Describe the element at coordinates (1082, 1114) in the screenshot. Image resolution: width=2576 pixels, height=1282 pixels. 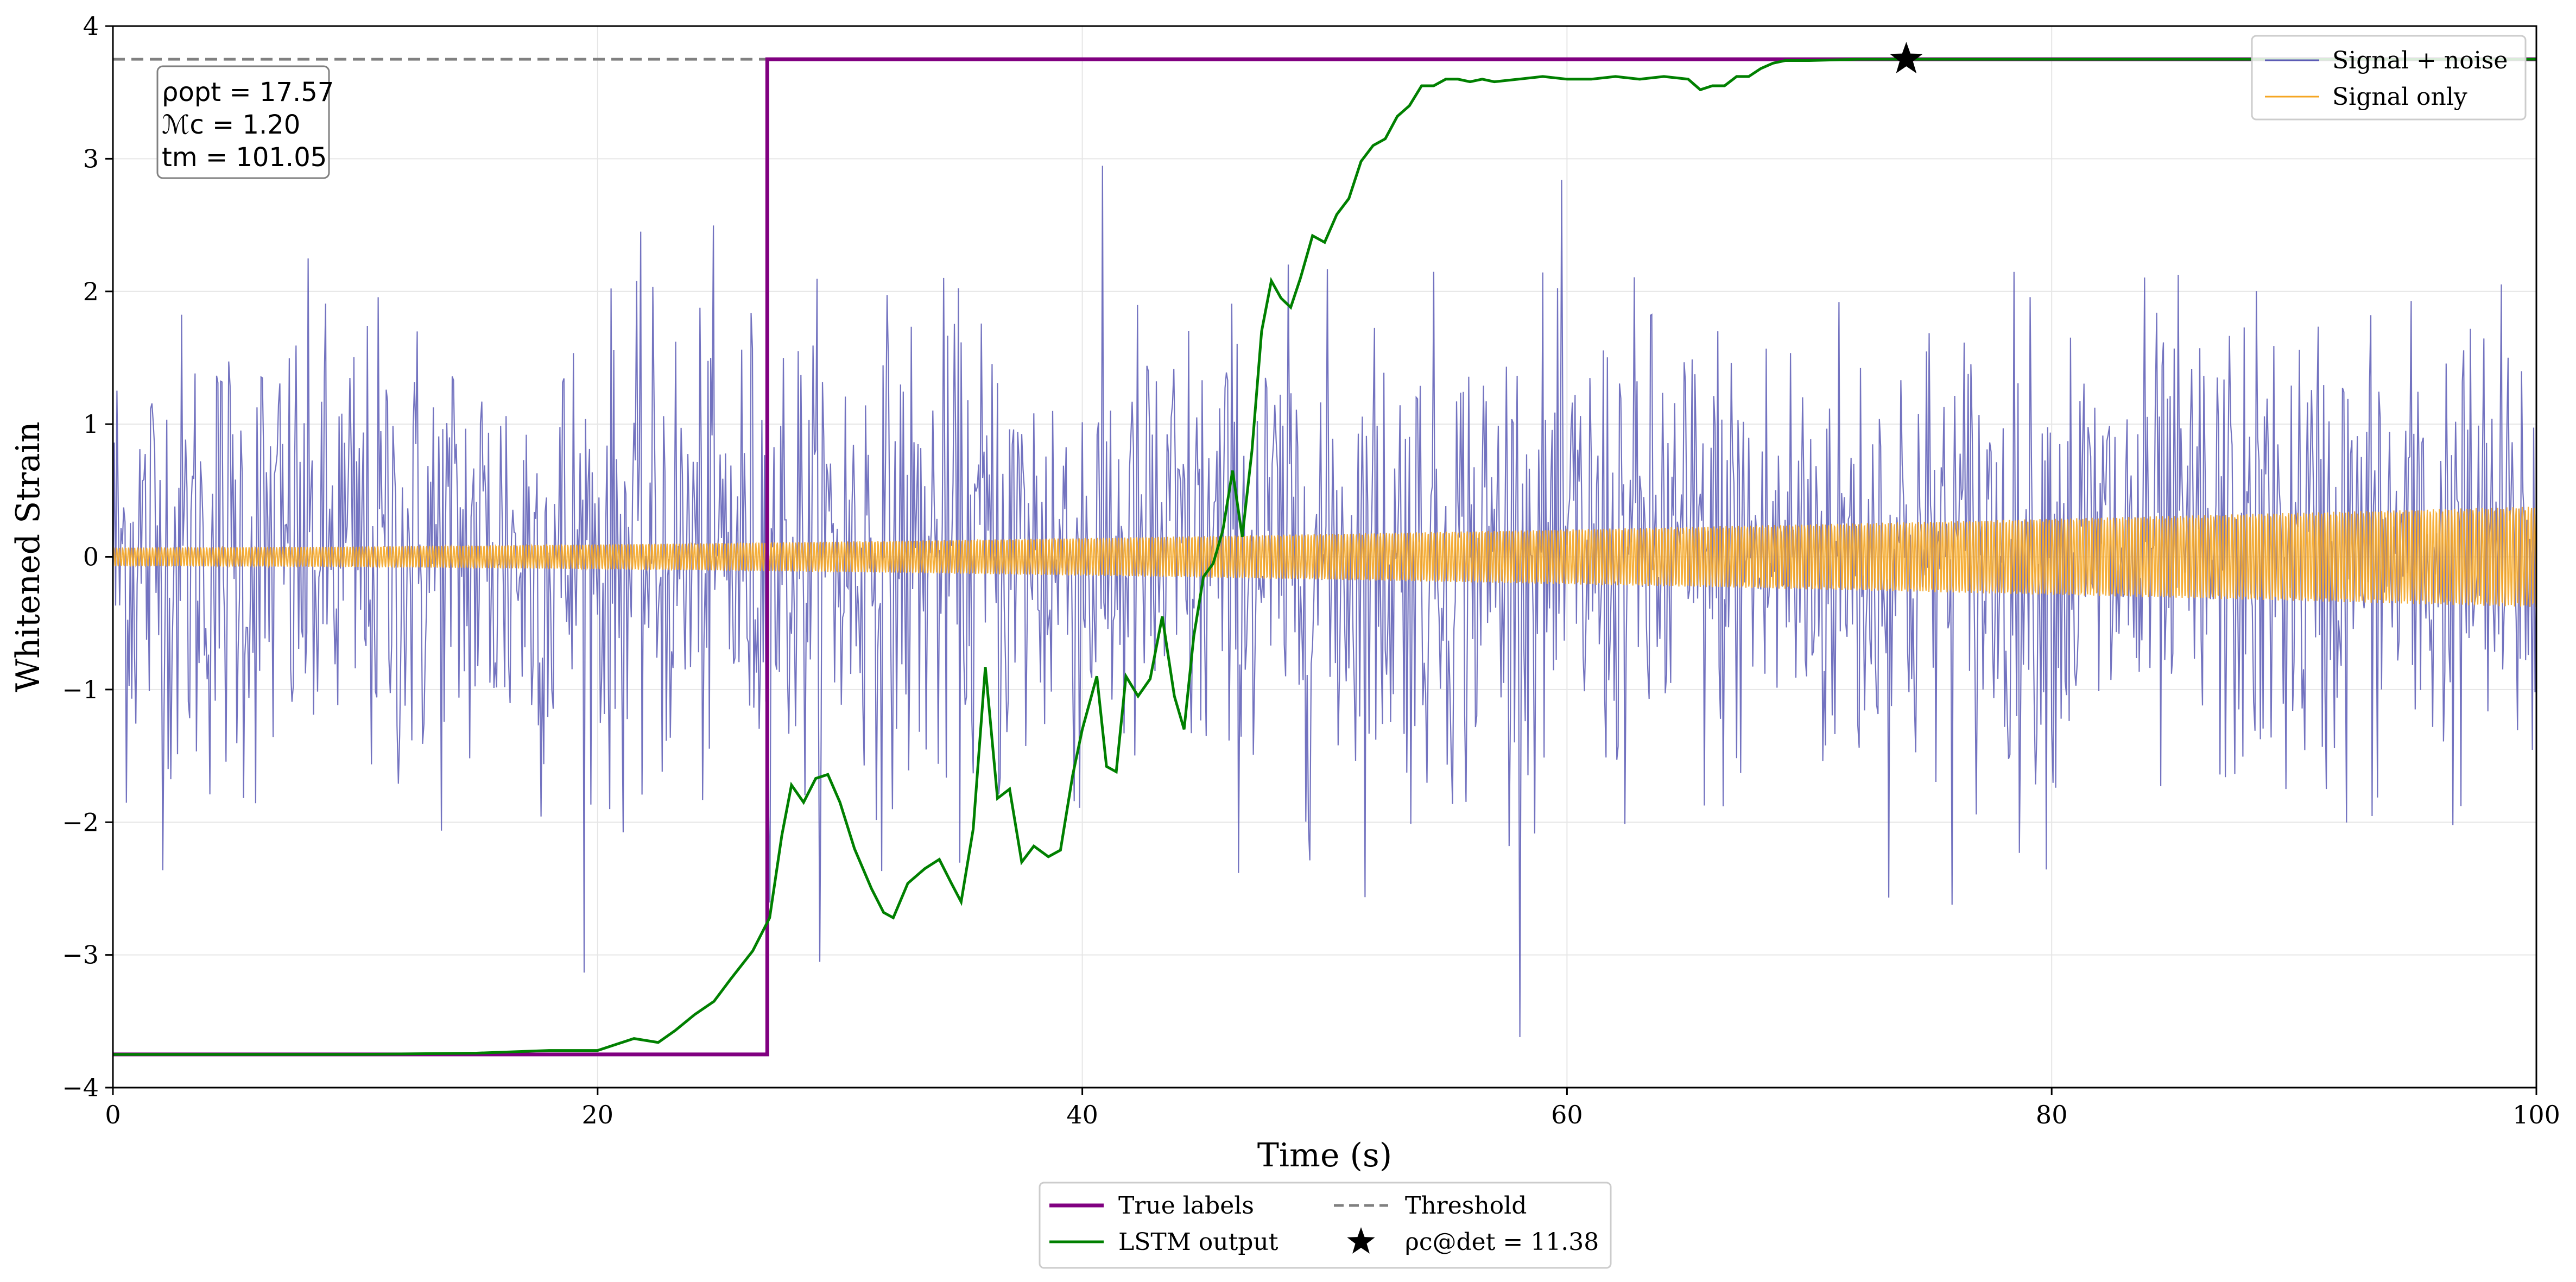
I see `x-tick-label: 40` at that location.